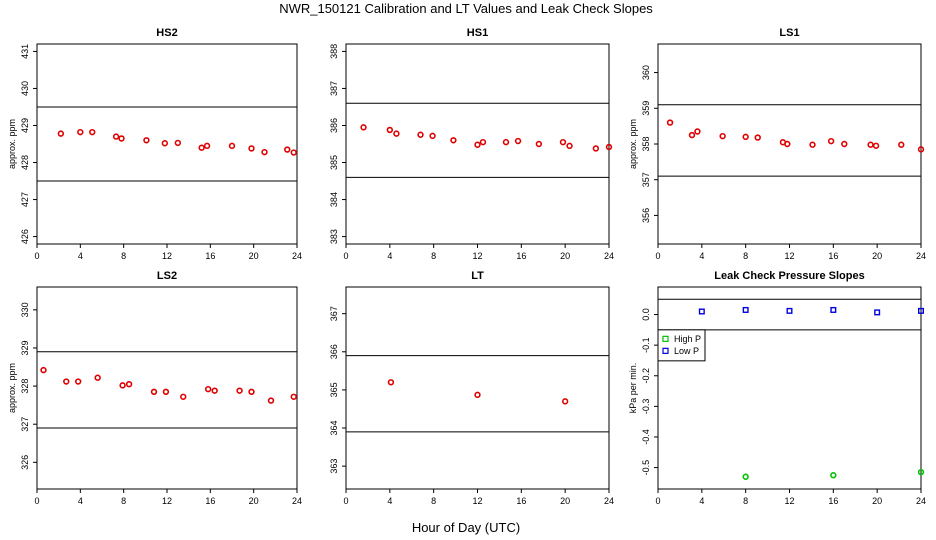 Image resolution: width=936 pixels, height=540 pixels. I want to click on y-tick-label: 356, so click(646, 215).